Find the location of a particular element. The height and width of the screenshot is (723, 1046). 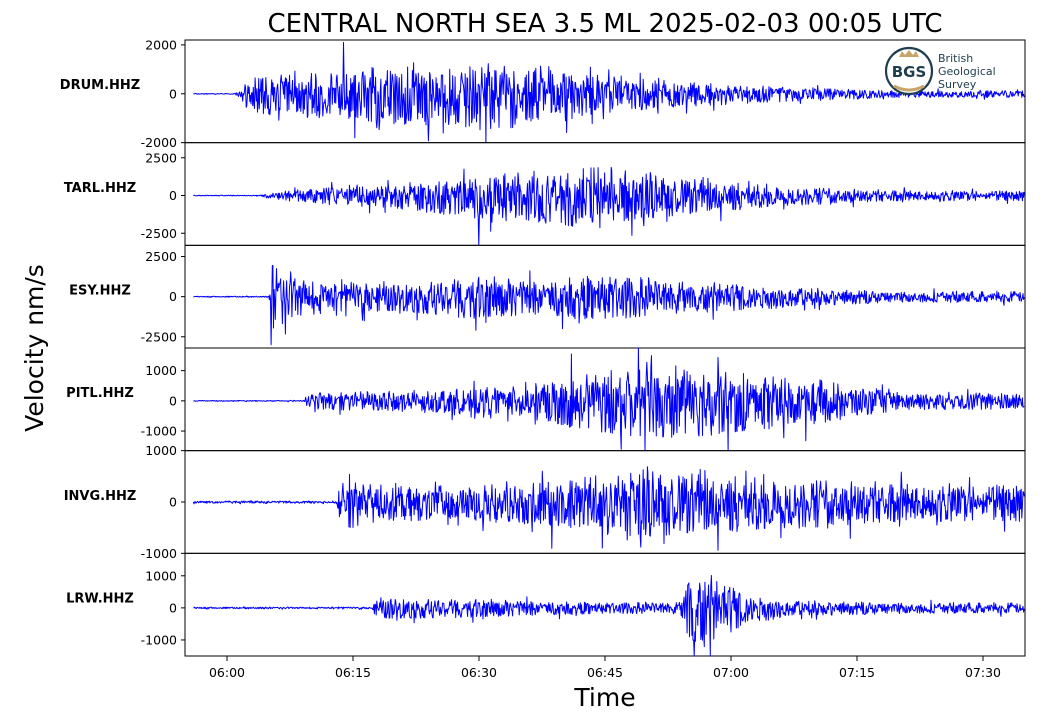

channel-label: DRUM.HHZ is located at coordinates (100, 85).